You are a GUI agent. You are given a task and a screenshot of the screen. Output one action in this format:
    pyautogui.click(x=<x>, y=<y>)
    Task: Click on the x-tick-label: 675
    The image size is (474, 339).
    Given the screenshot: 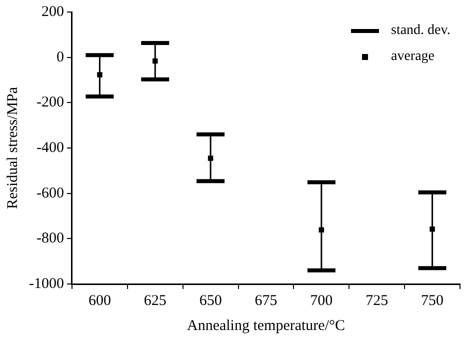 What is the action you would take?
    pyautogui.click(x=266, y=300)
    